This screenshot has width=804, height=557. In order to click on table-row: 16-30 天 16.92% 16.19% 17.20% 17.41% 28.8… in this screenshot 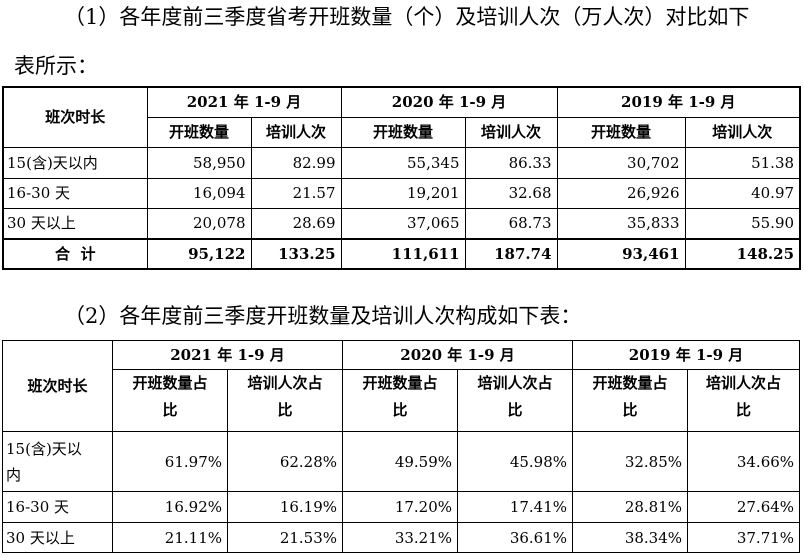, I will do `click(401, 507)`.